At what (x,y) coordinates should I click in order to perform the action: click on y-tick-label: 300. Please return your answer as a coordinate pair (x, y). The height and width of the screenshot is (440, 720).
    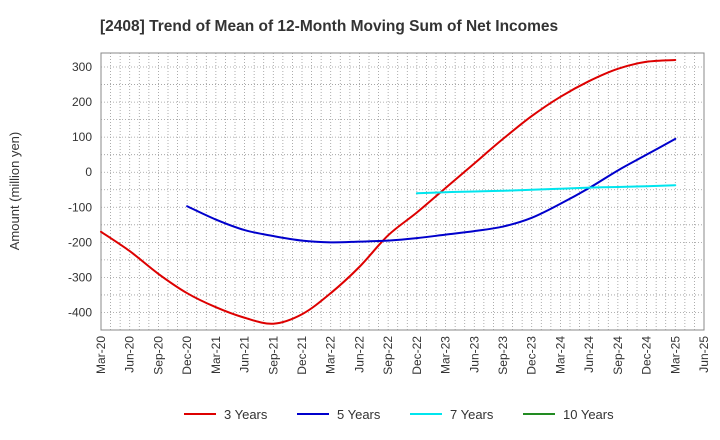
    Looking at the image, I should click on (82, 67).